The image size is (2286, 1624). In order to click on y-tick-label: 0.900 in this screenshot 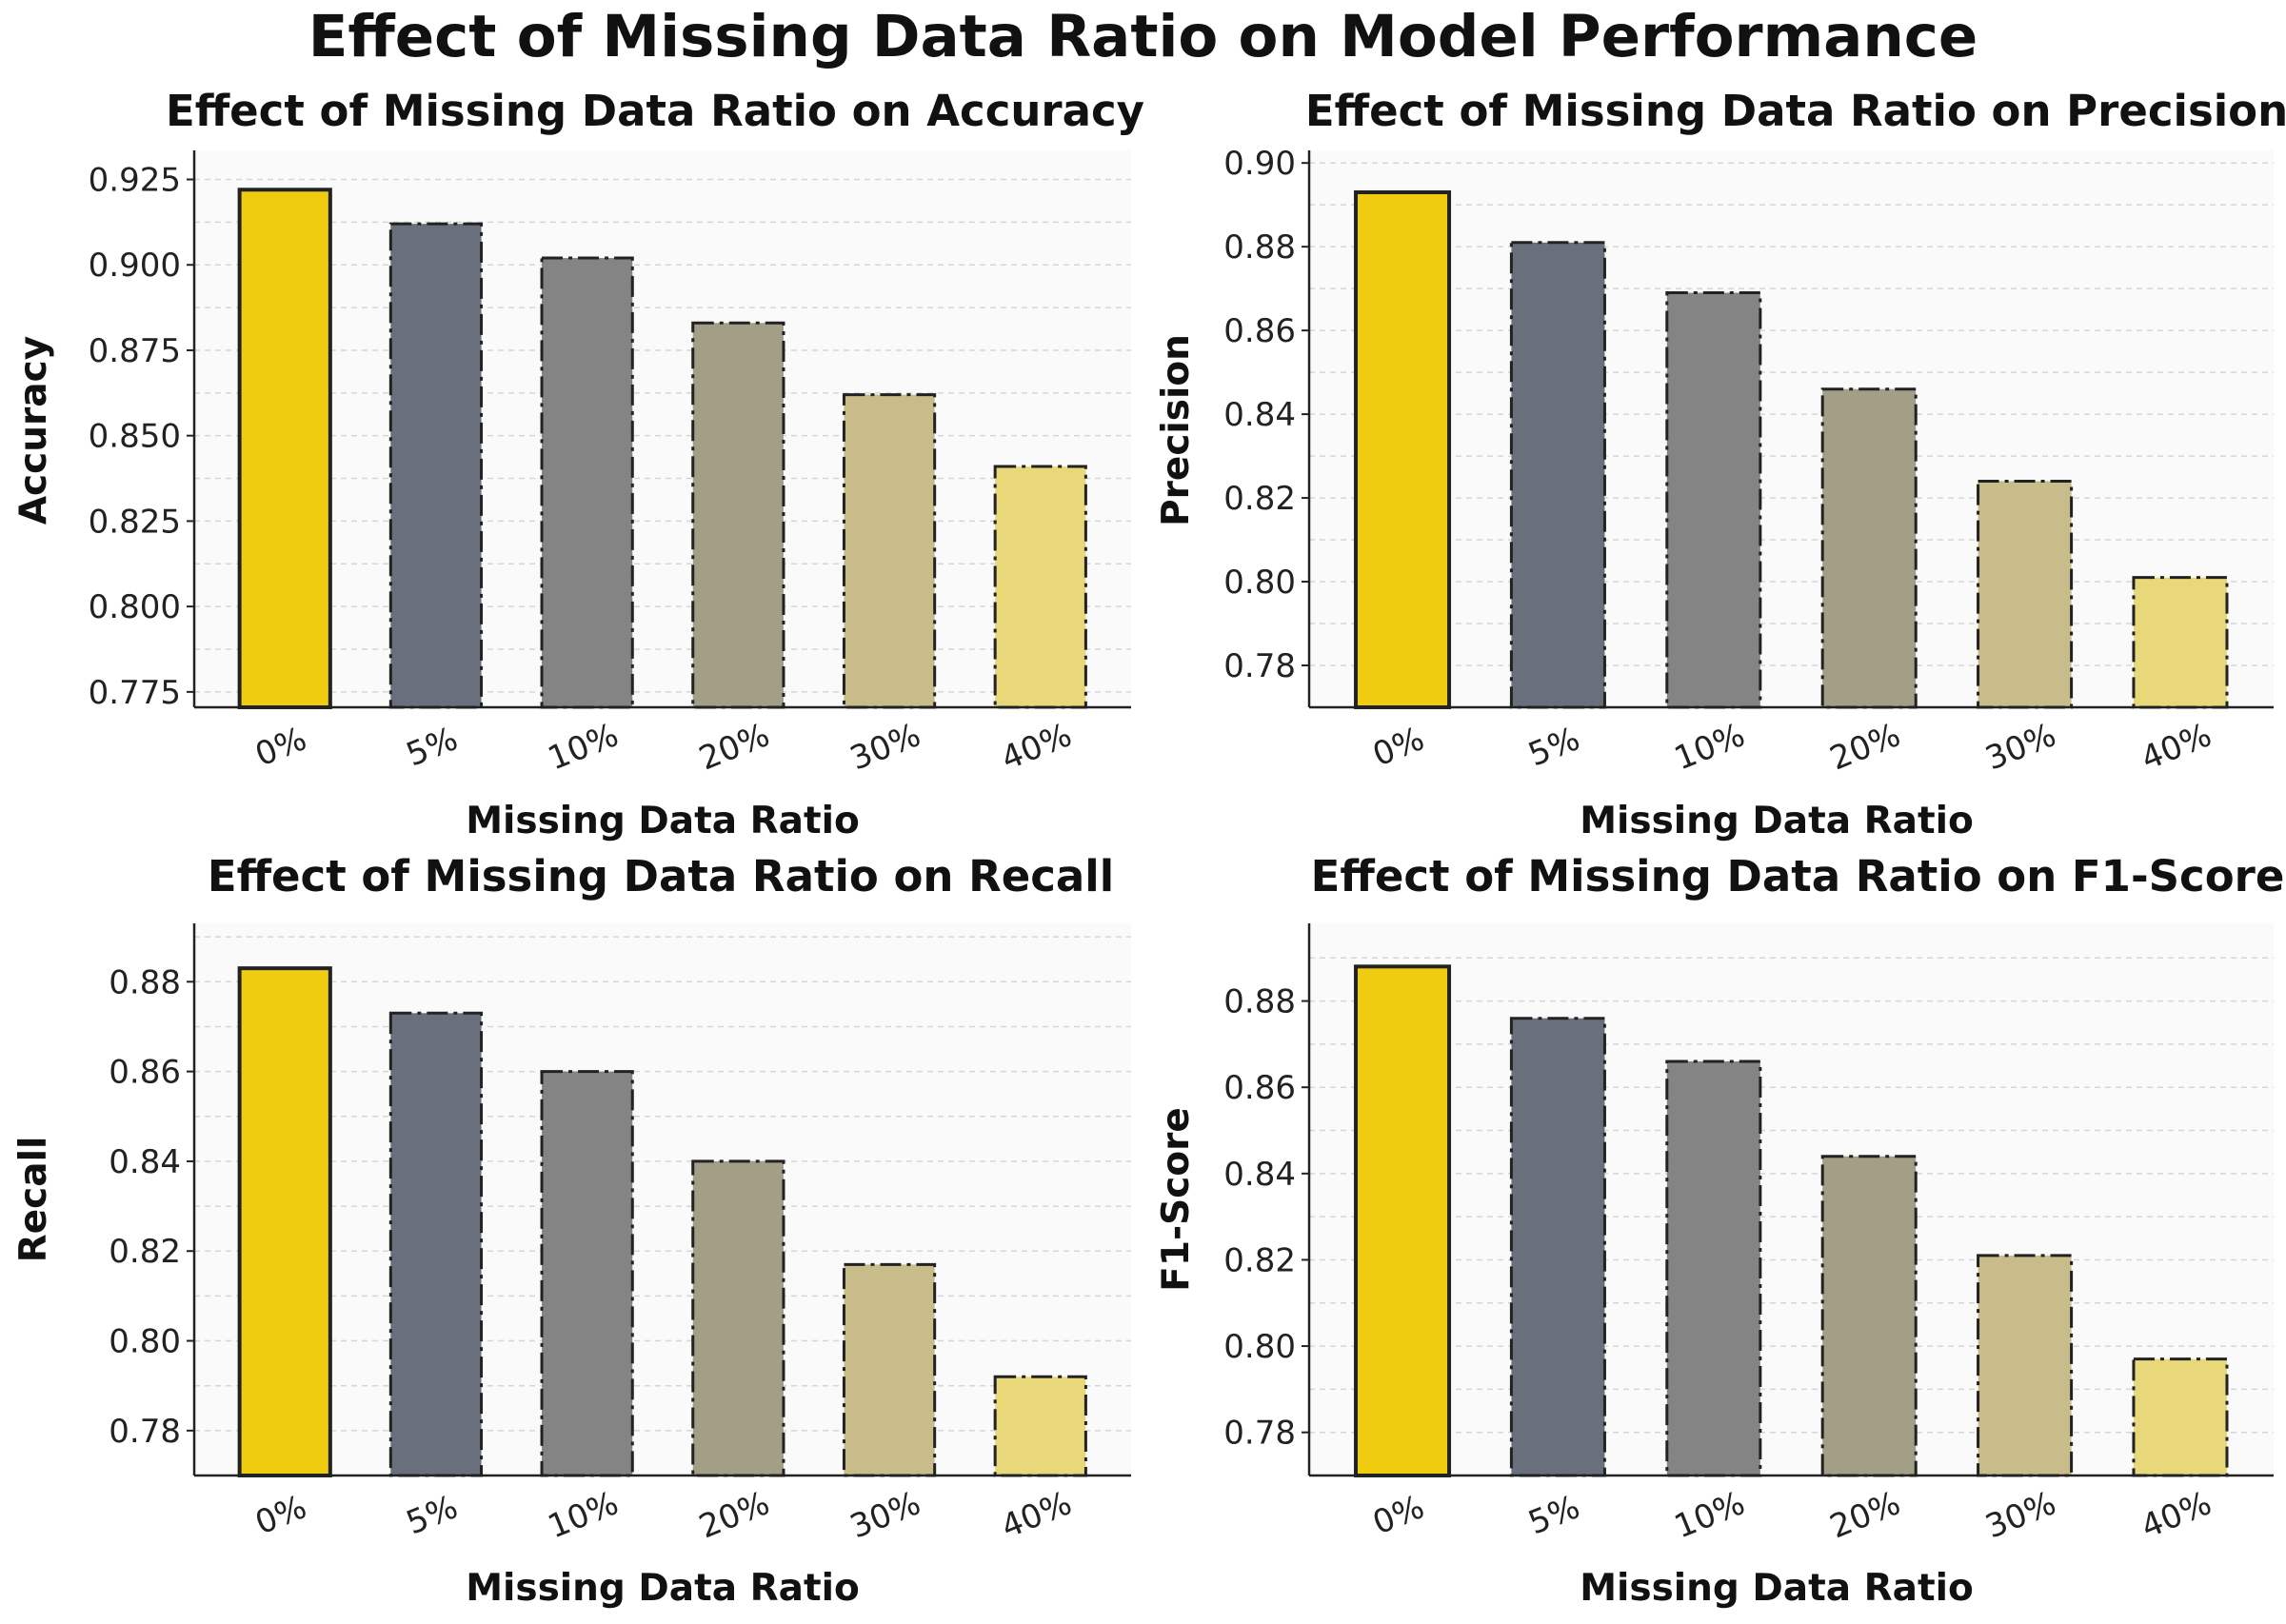, I will do `click(135, 266)`.